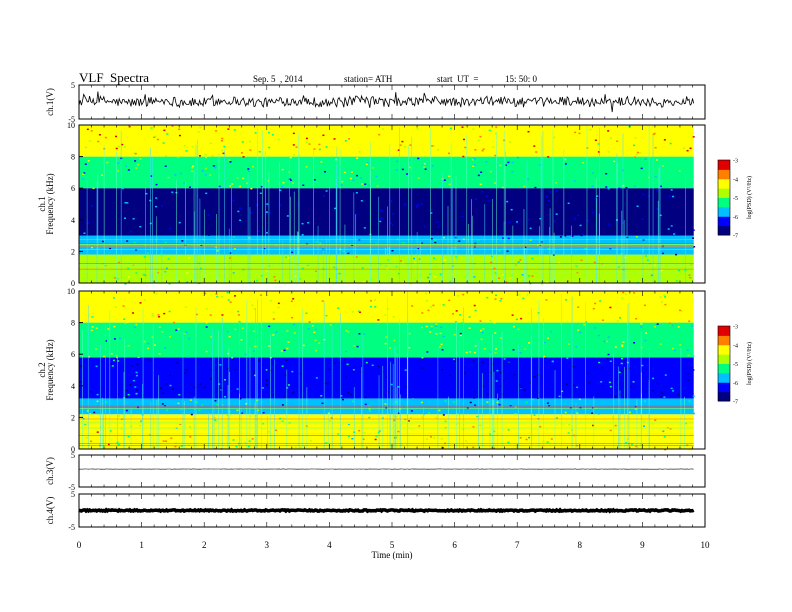  Describe the element at coordinates (73, 85) in the screenshot. I see `ytick-label-ch1_wave-0: 5` at that location.